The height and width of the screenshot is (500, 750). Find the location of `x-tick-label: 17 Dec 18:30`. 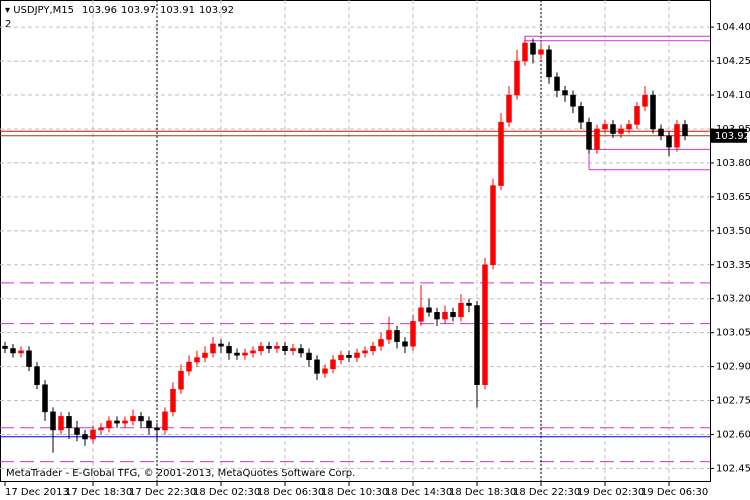

x-tick-label: 17 Dec 18:30 is located at coordinates (98, 492).